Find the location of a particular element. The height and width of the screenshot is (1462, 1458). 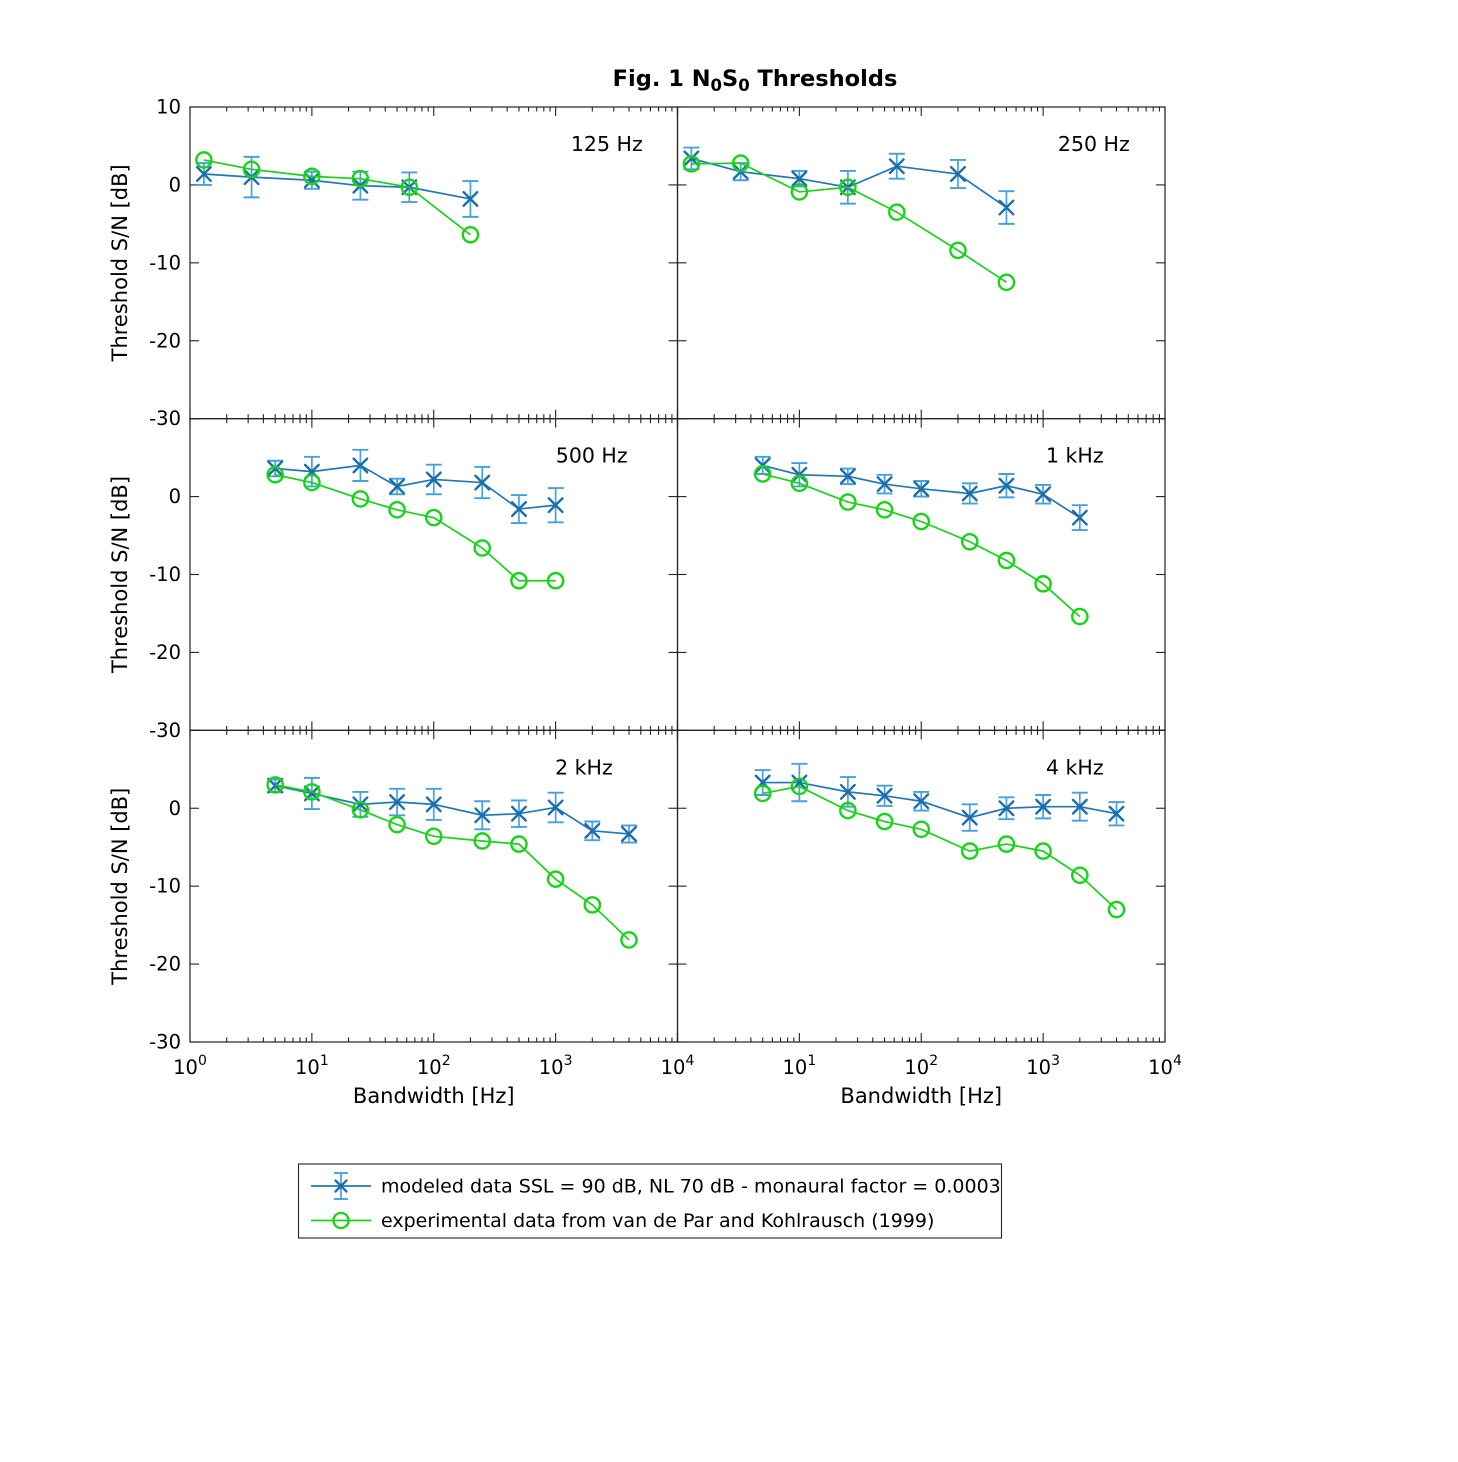

x-axis-label-right: Bandwidth [Hz] is located at coordinates (921, 1096).